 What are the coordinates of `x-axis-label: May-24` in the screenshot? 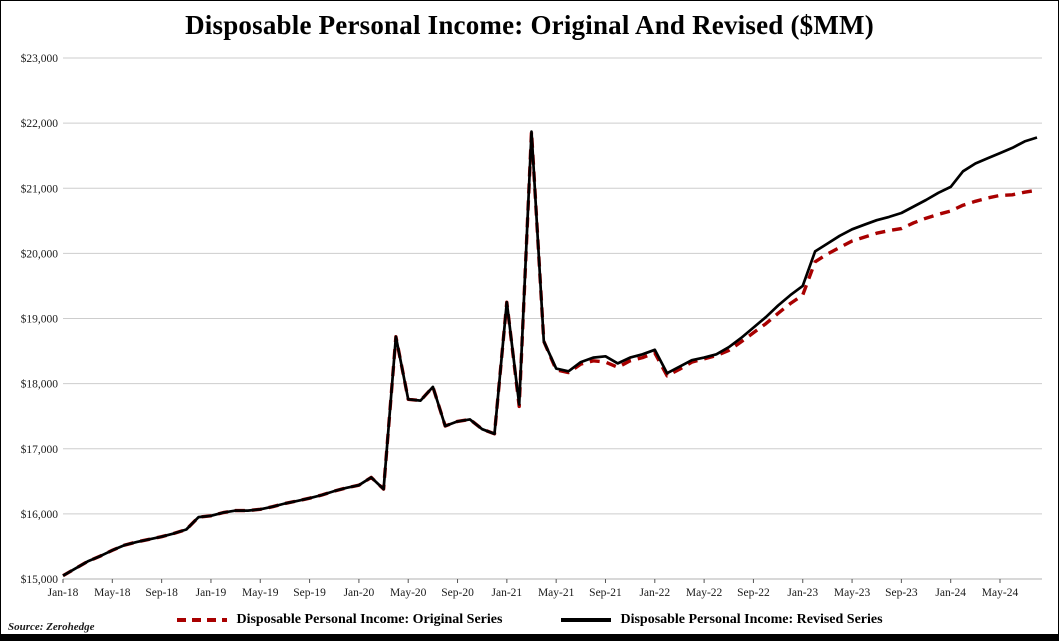 It's located at (1000, 593).